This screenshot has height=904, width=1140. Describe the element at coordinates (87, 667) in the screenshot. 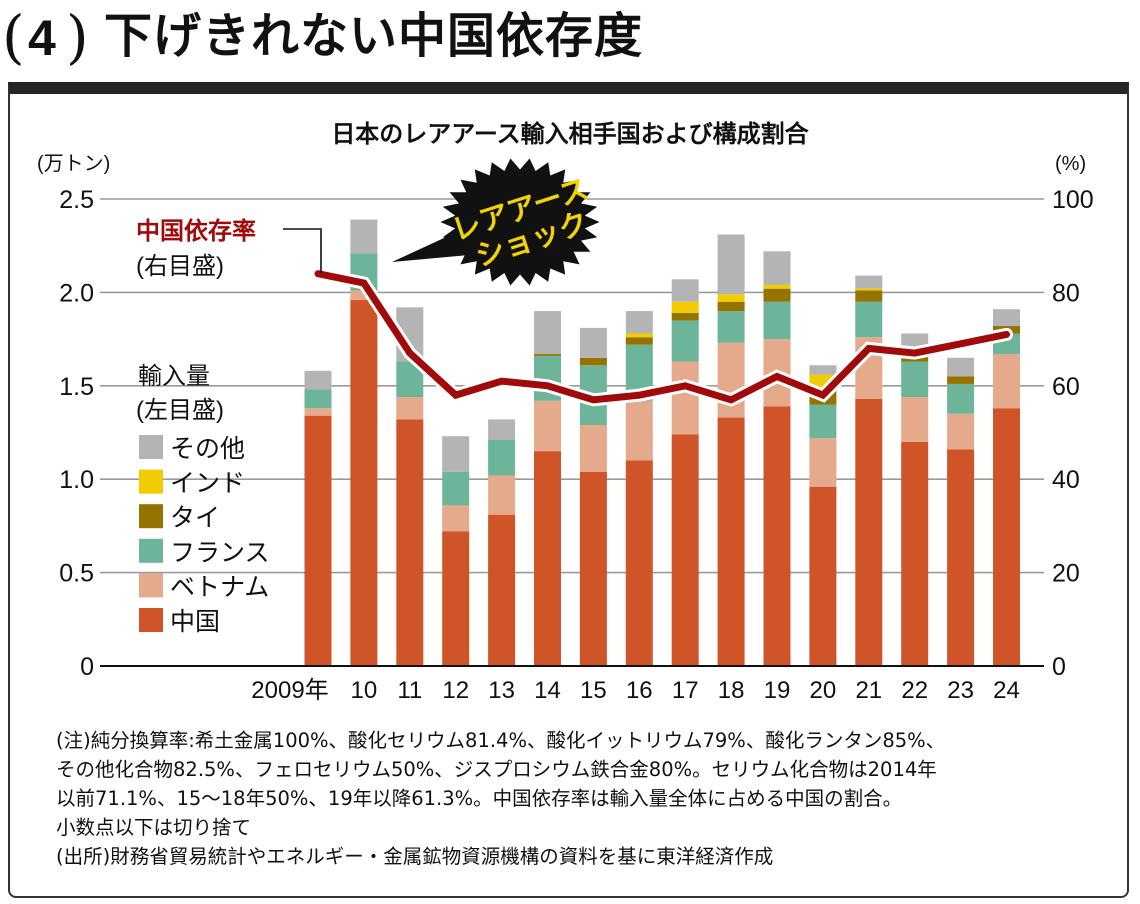

I see `y-tick-label: 0` at that location.